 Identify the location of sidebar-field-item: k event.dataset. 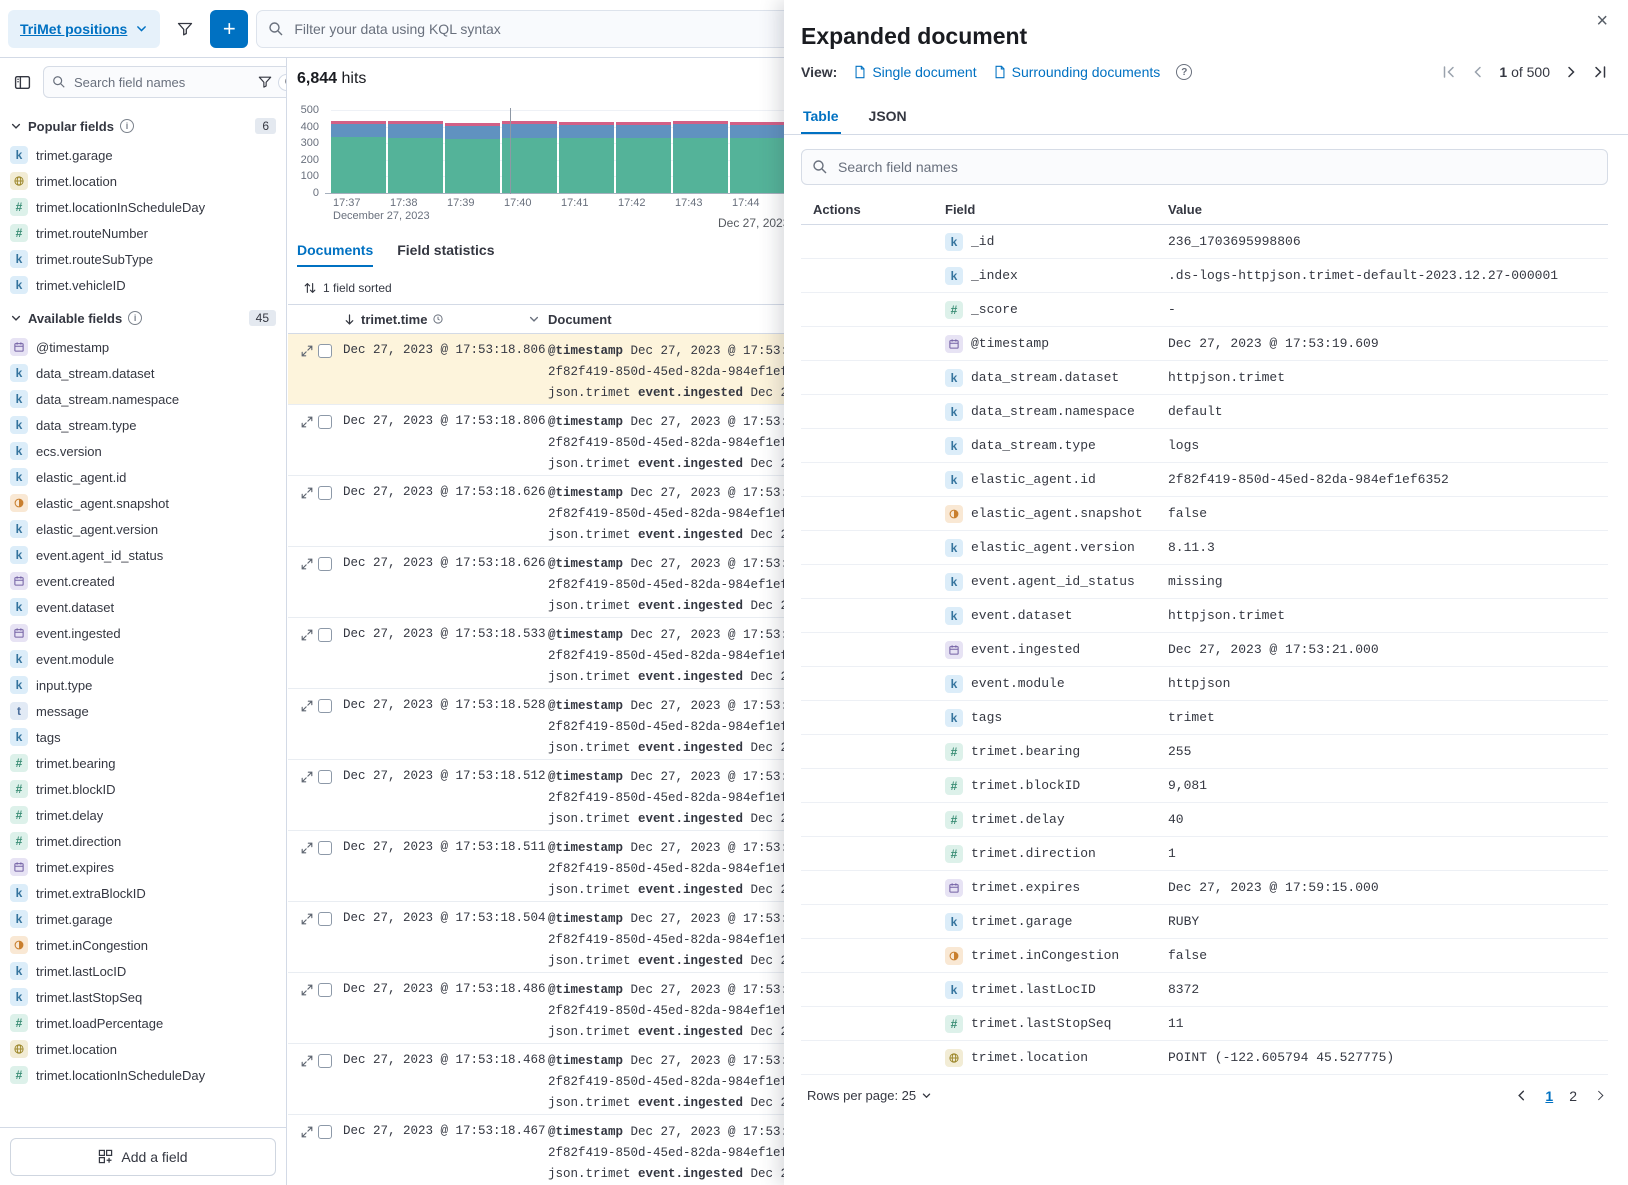
(143, 607).